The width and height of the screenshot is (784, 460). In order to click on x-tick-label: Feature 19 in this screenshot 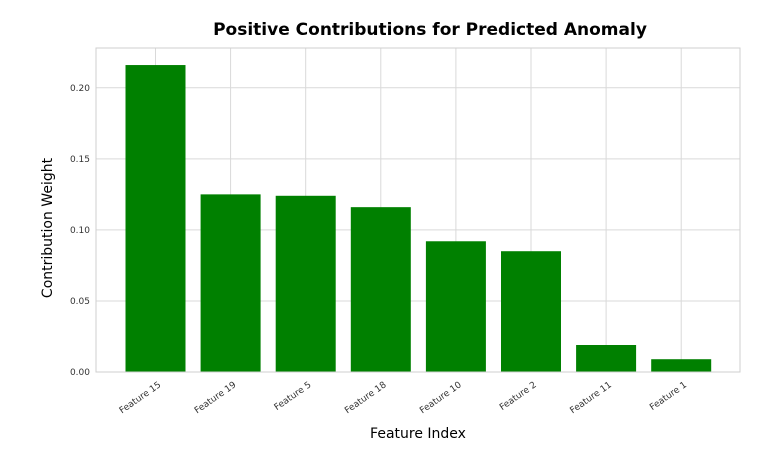, I will do `click(216, 398)`.